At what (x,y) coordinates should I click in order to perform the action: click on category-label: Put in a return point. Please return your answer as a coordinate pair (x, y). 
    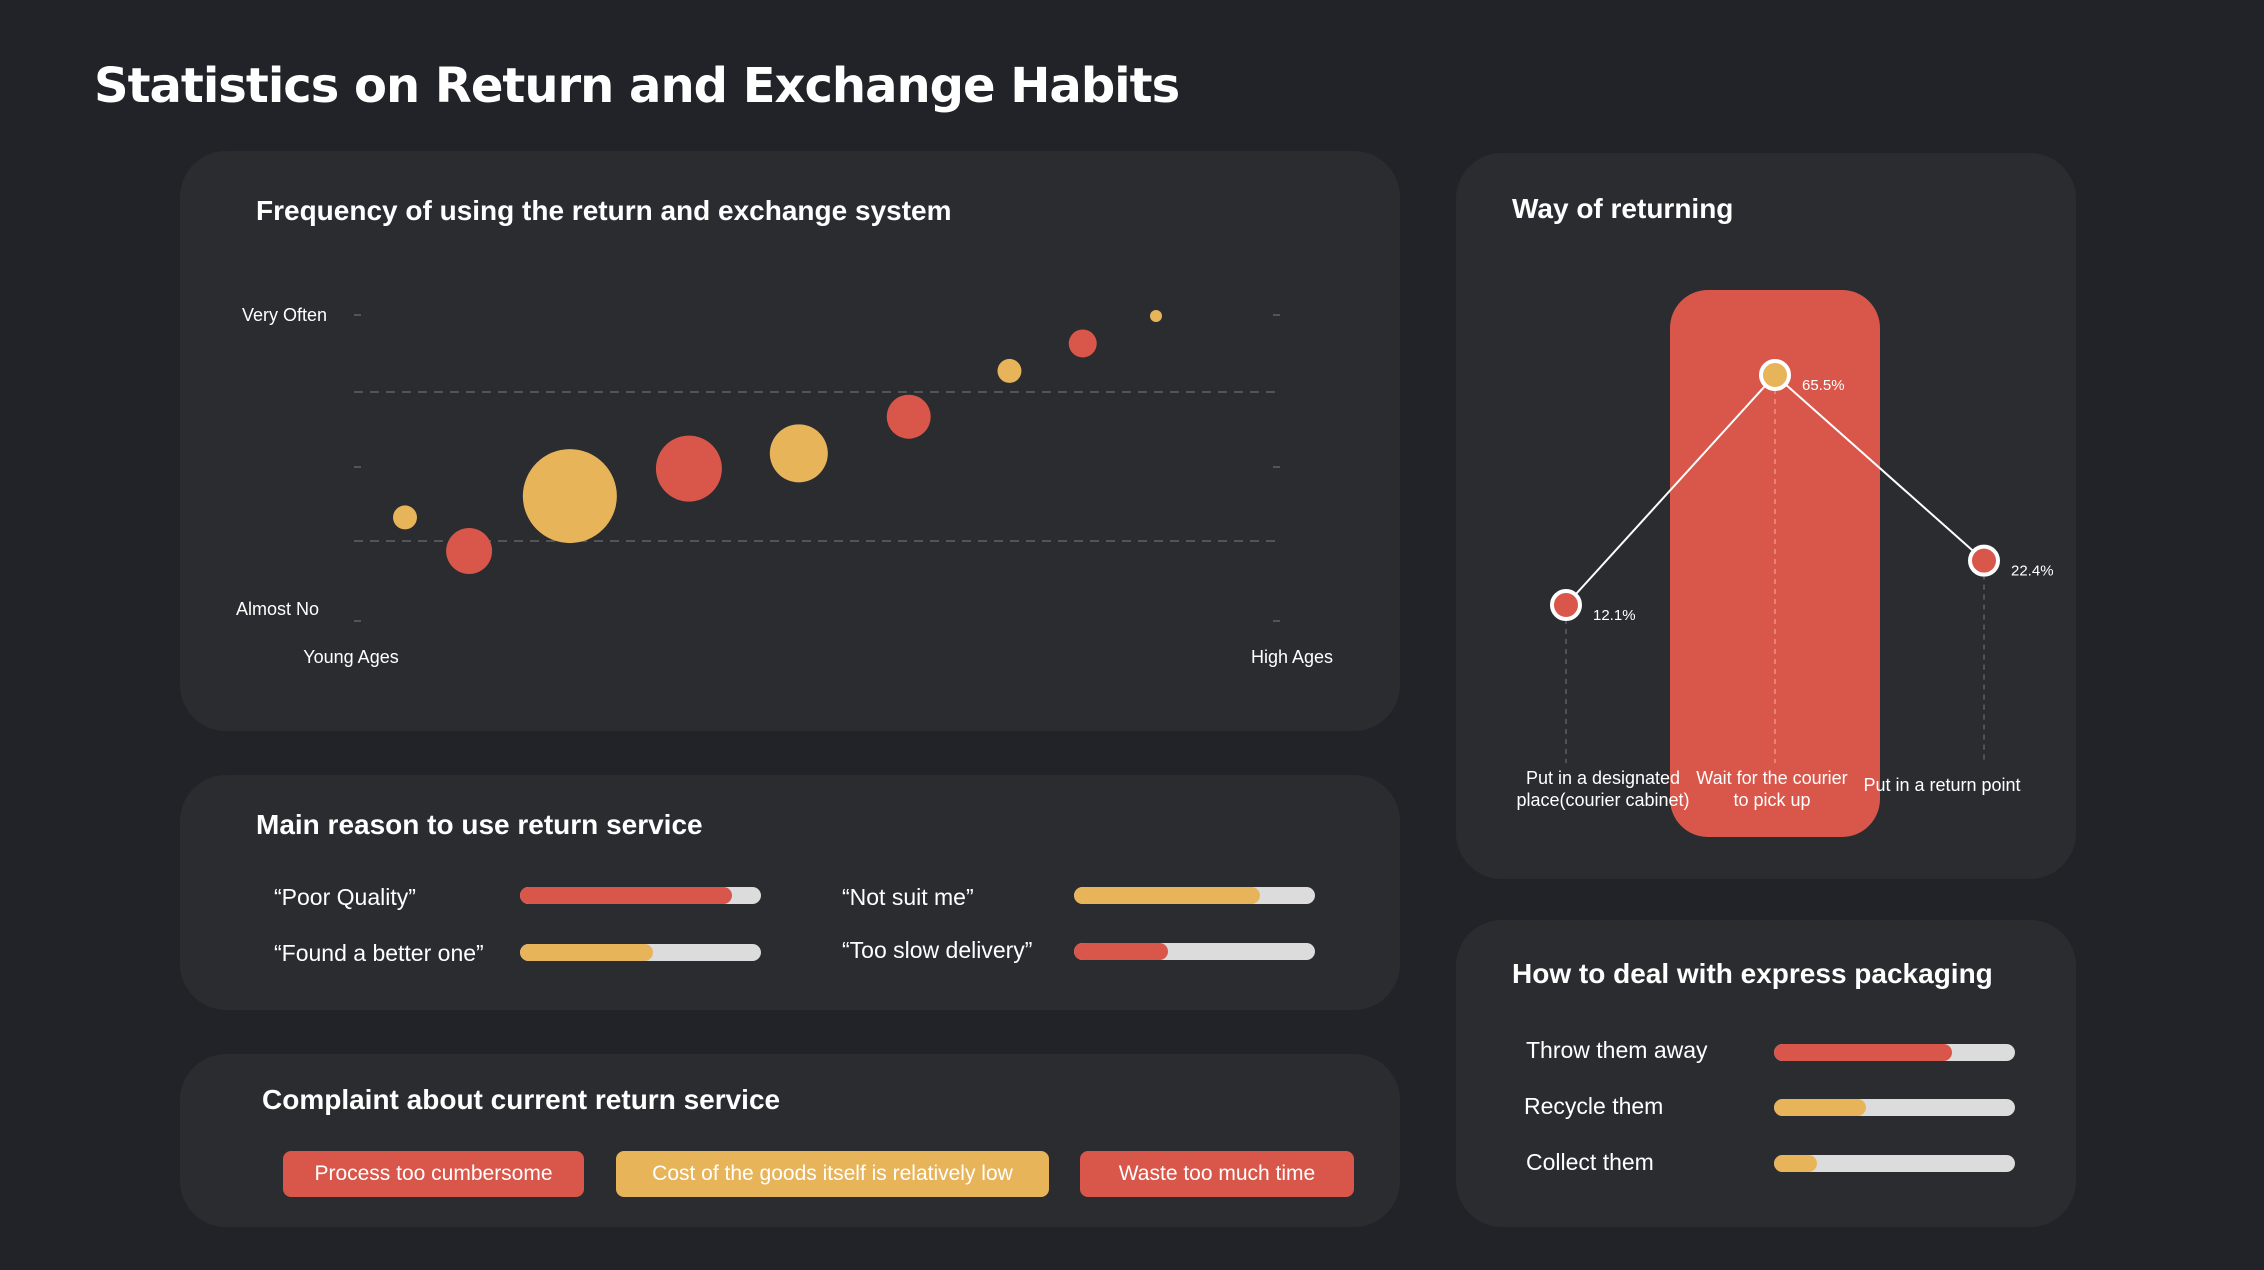
    Looking at the image, I should click on (1942, 785).